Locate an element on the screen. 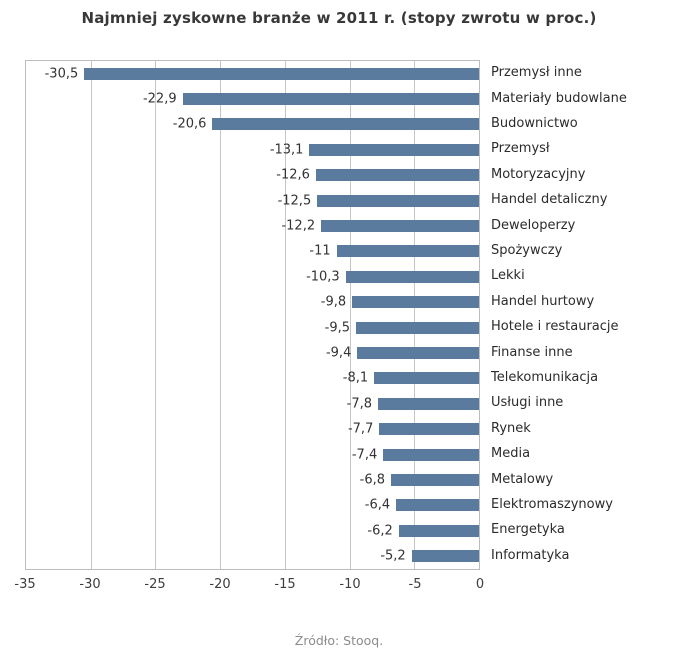  bar-row: -8,1 is located at coordinates (252, 378).